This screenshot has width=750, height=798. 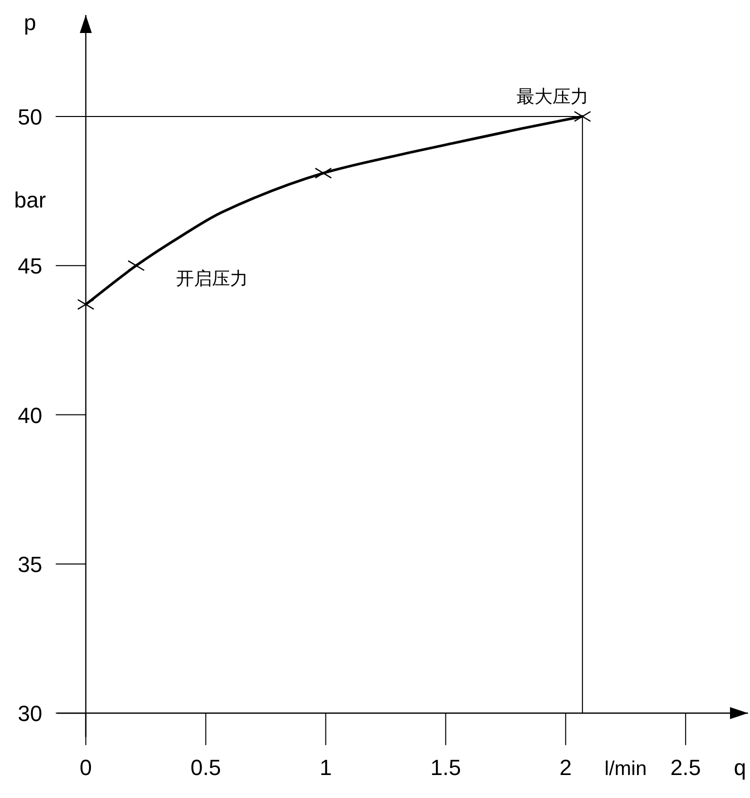 I want to click on x-tick-label: 2.5, so click(x=685, y=767).